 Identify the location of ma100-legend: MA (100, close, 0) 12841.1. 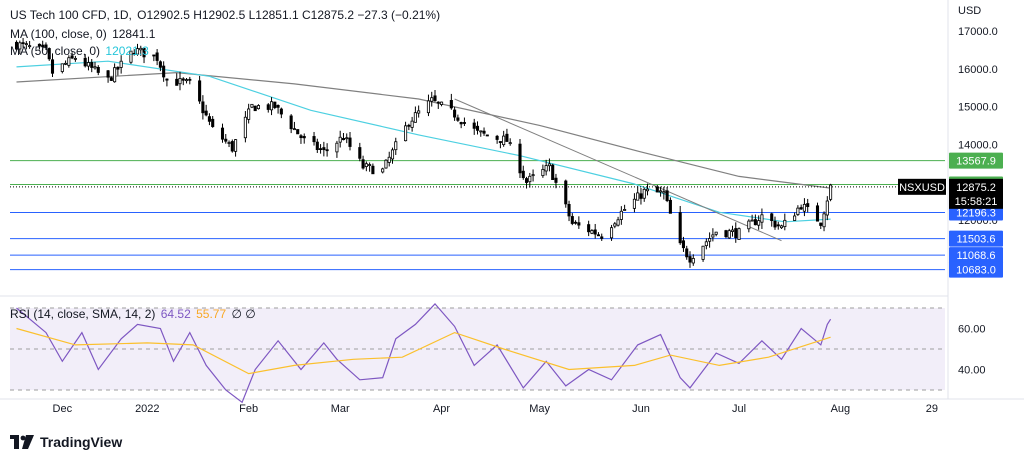
(82, 34).